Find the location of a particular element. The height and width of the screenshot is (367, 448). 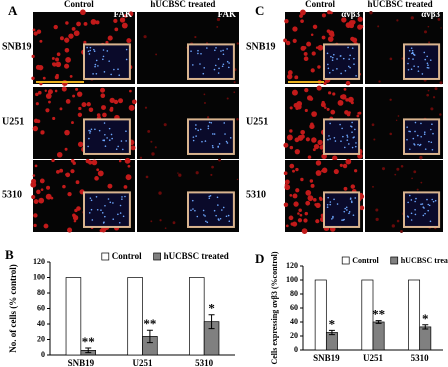

column-header: Control is located at coordinates (320, 4).